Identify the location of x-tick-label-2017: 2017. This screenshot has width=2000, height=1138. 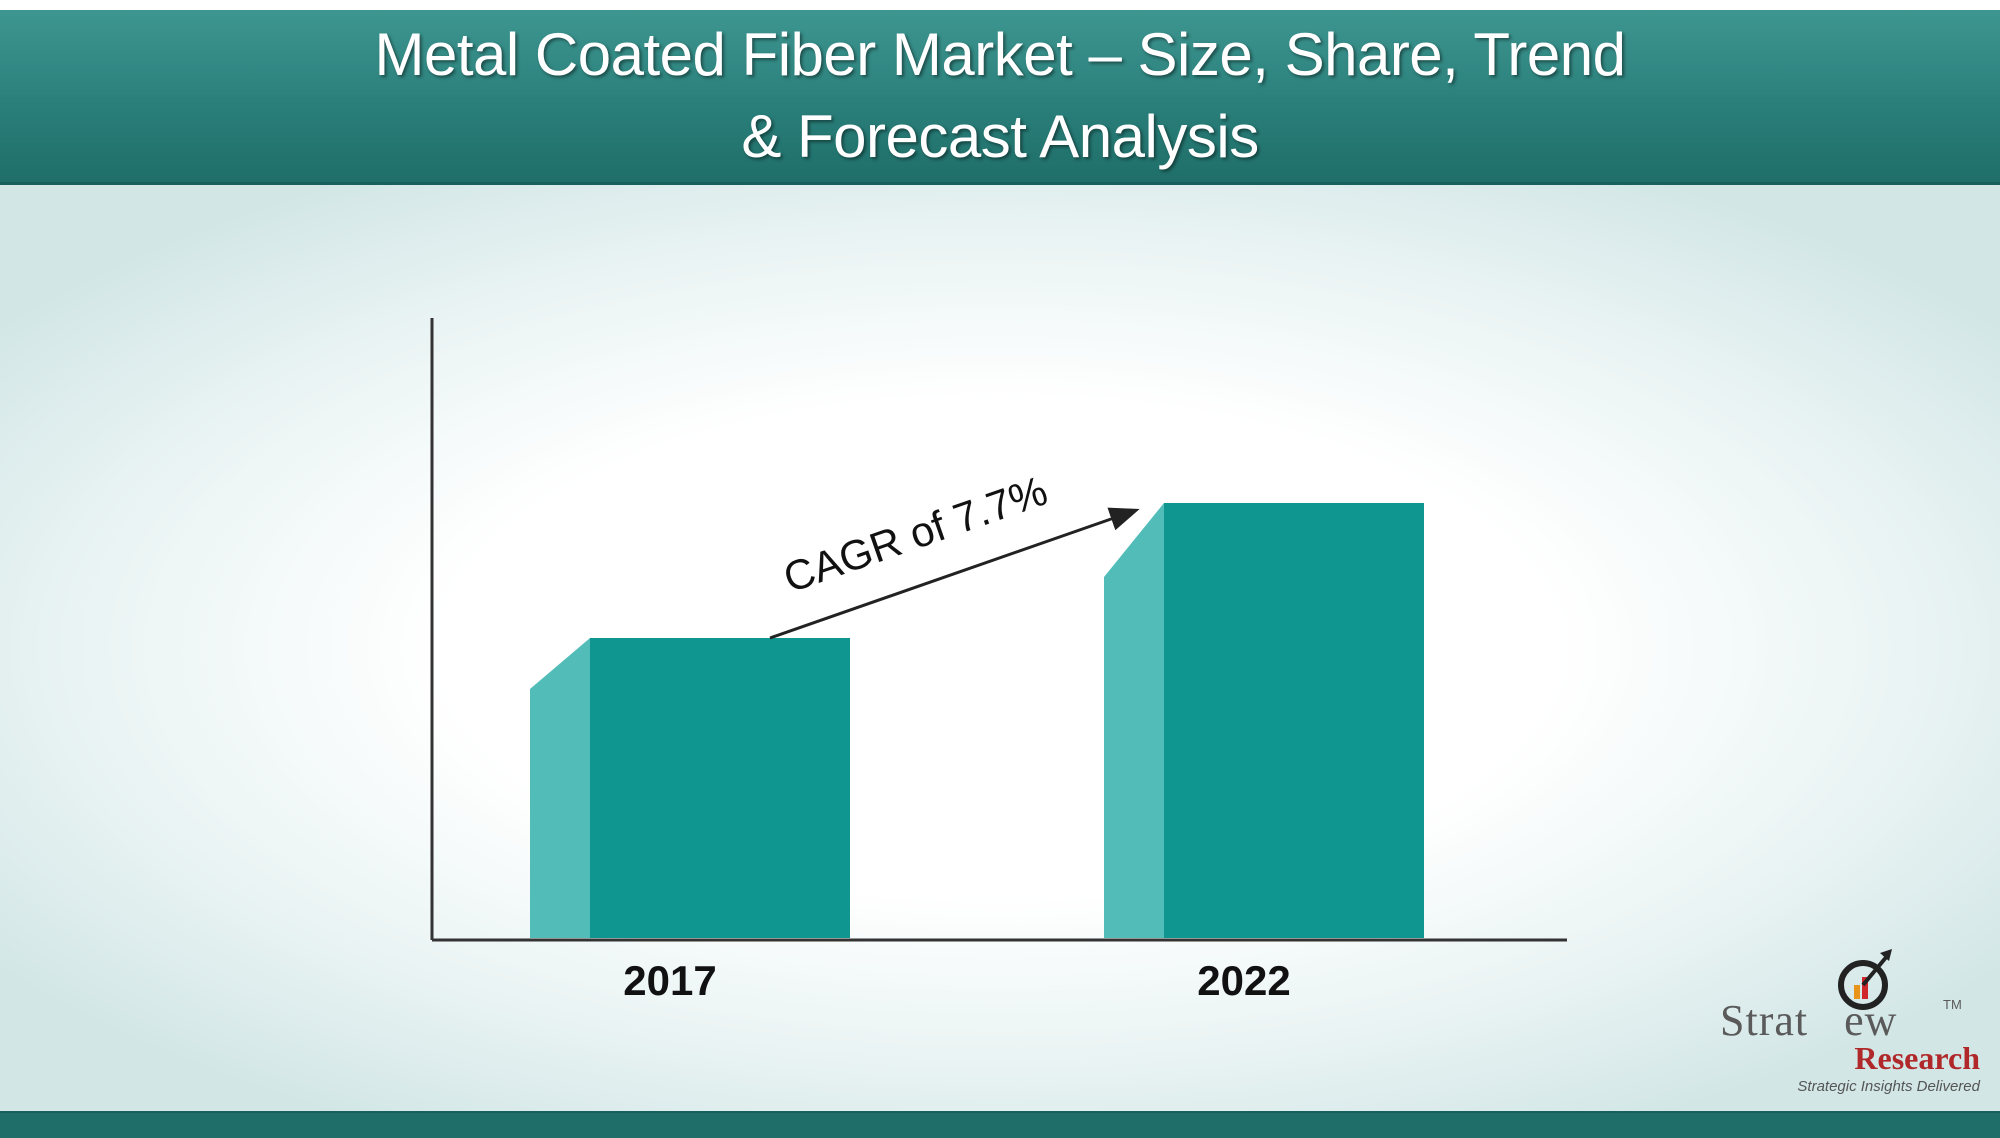
(669, 980).